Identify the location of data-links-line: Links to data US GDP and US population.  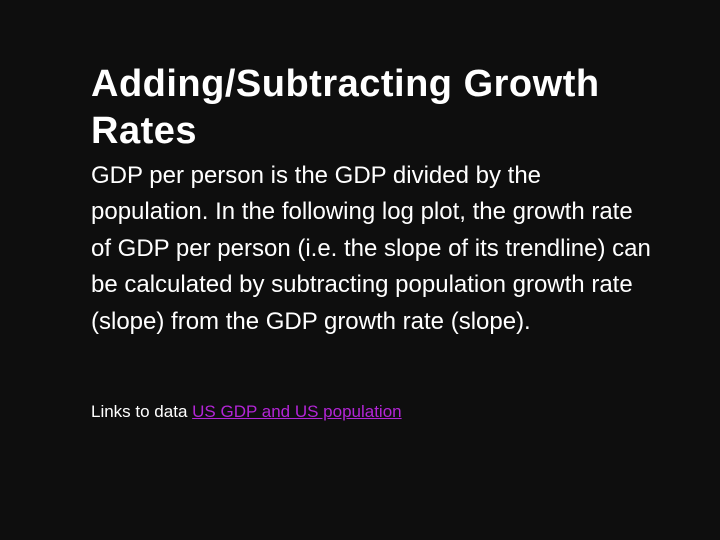
(246, 412).